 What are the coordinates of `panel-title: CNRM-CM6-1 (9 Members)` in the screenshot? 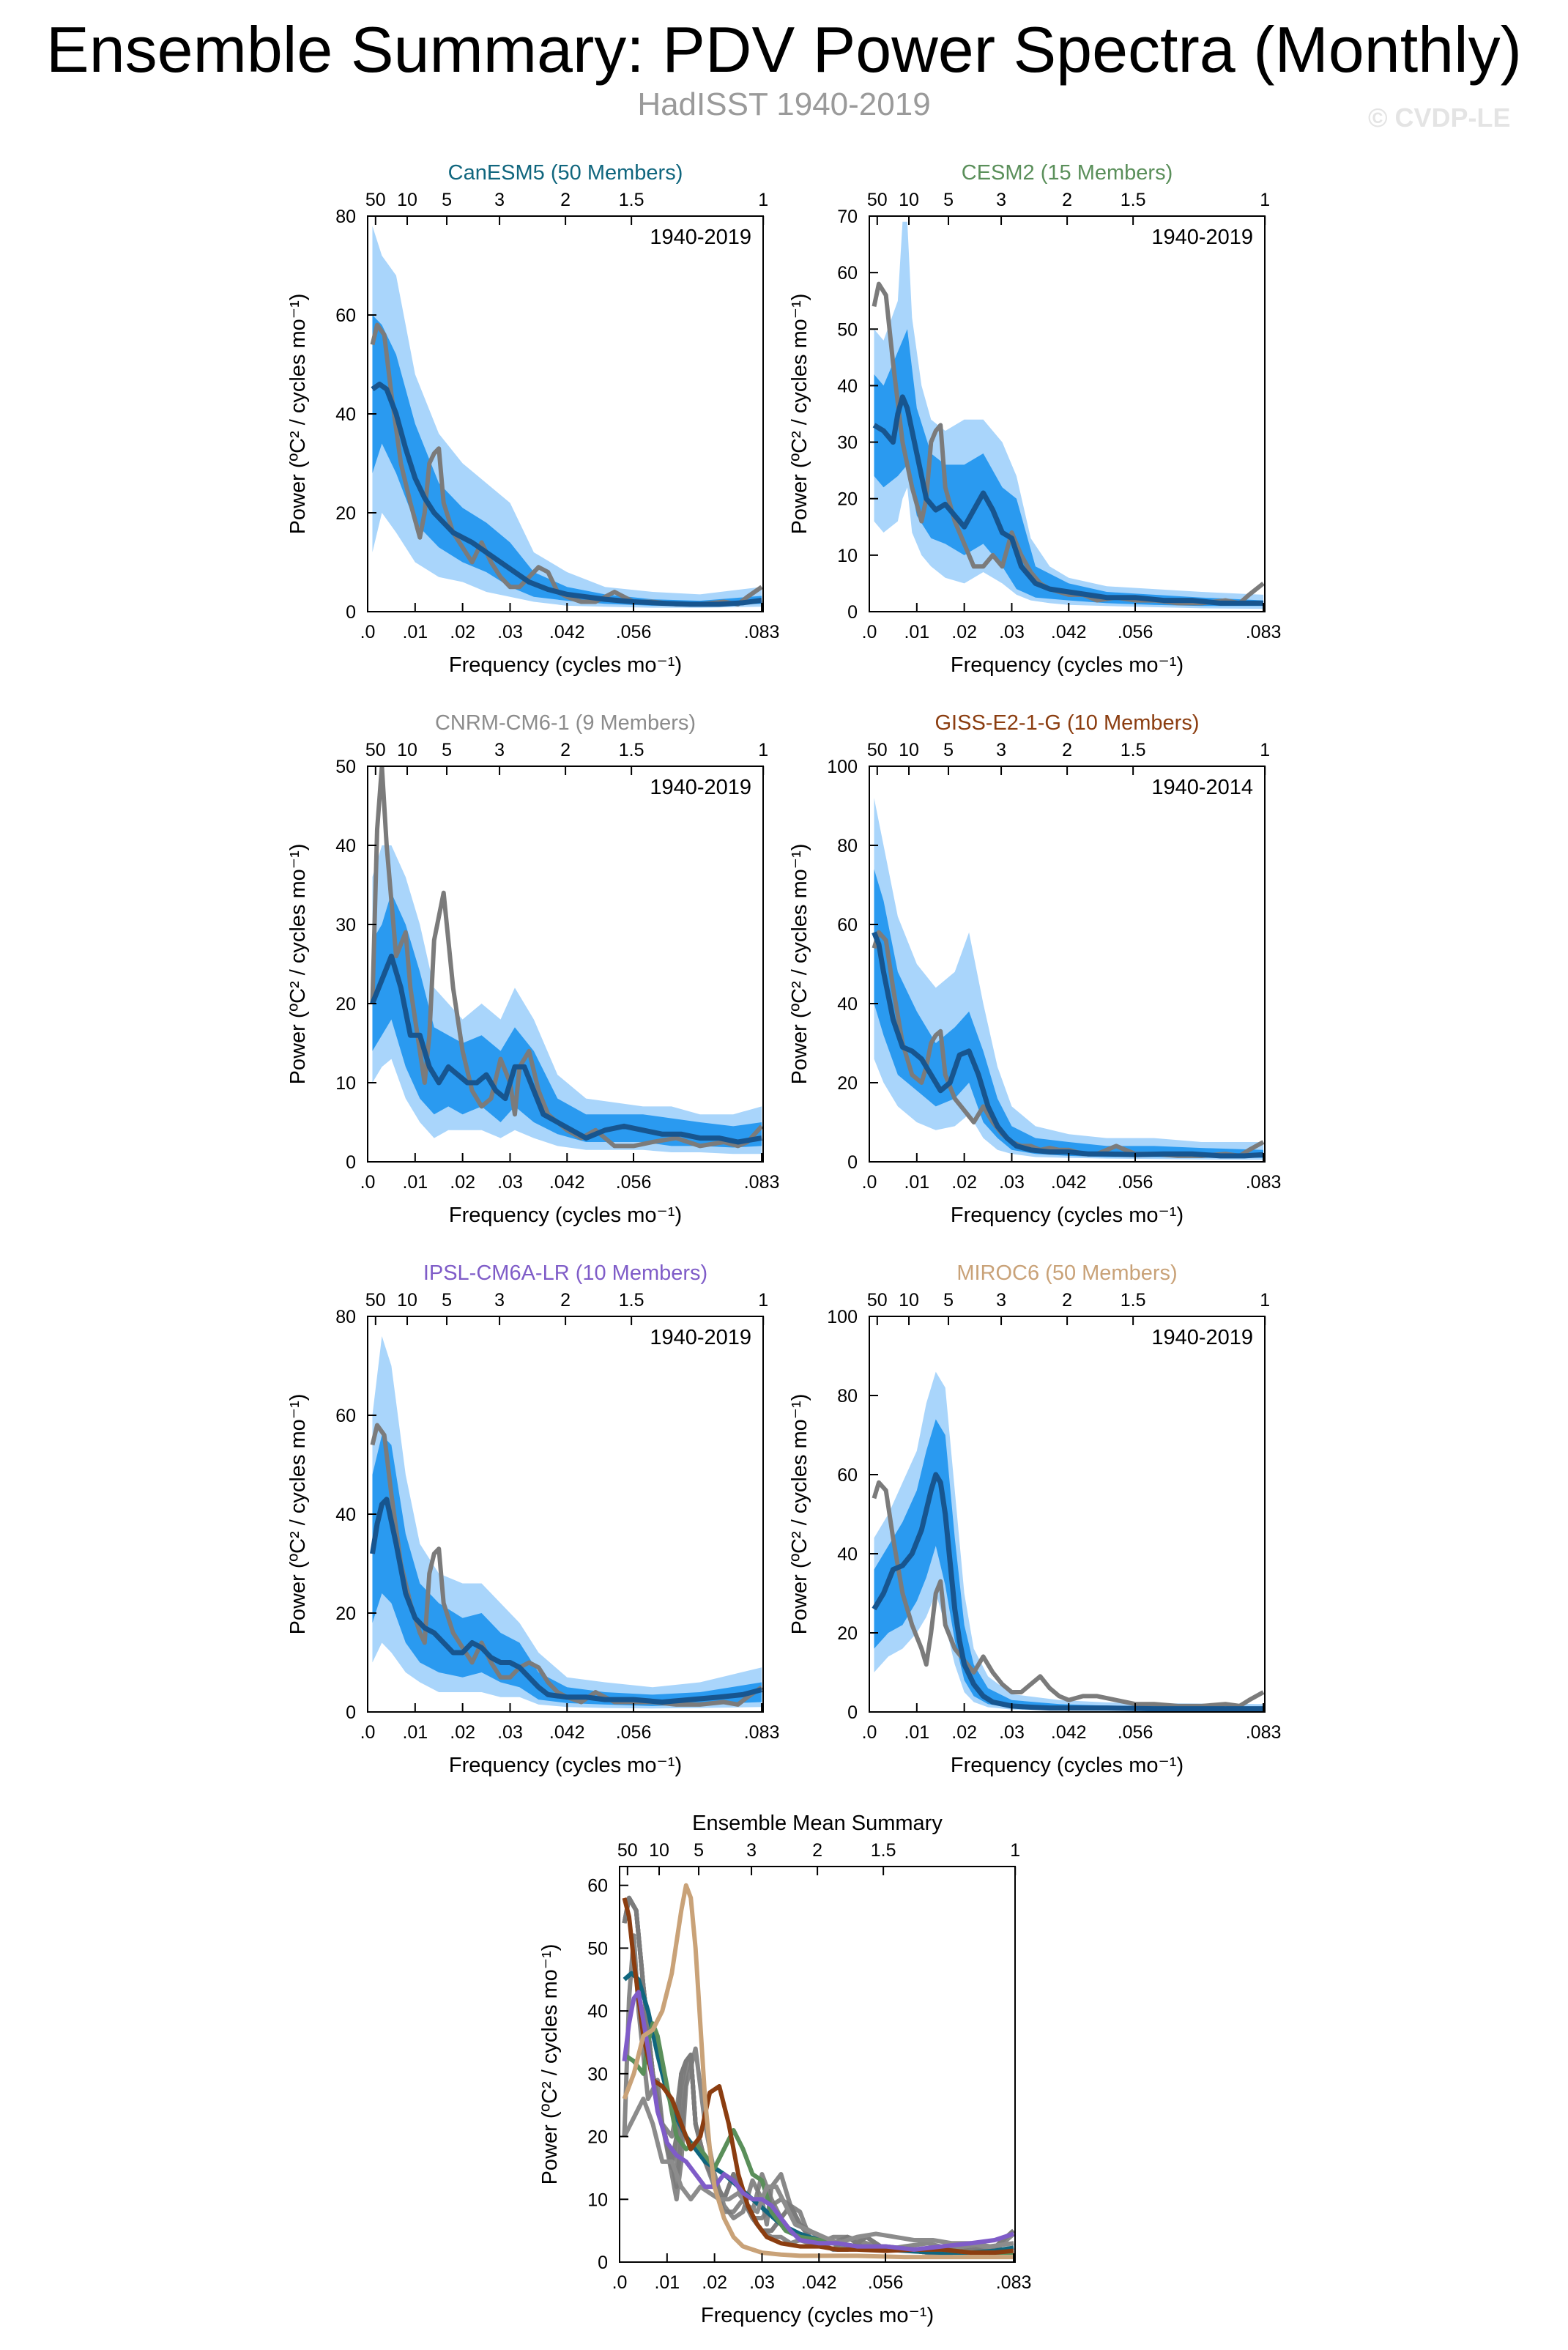 It's located at (565, 723).